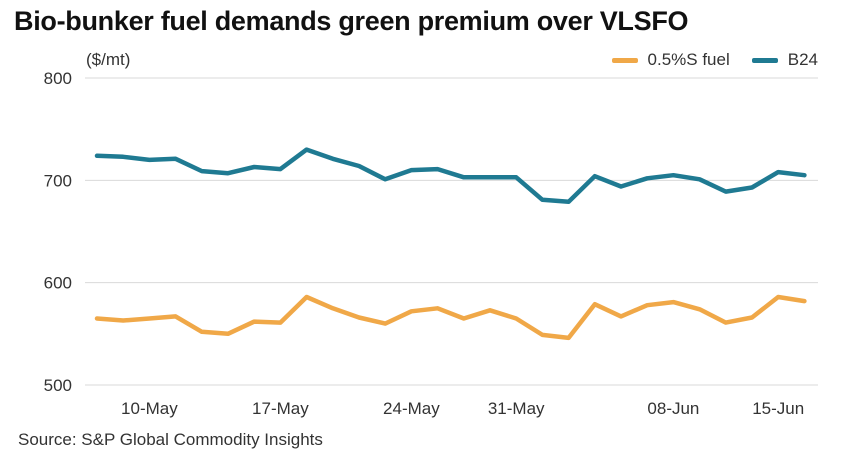 Image resolution: width=864 pixels, height=471 pixels. I want to click on source-note: Source: S&P Global Commodity Insights, so click(170, 439).